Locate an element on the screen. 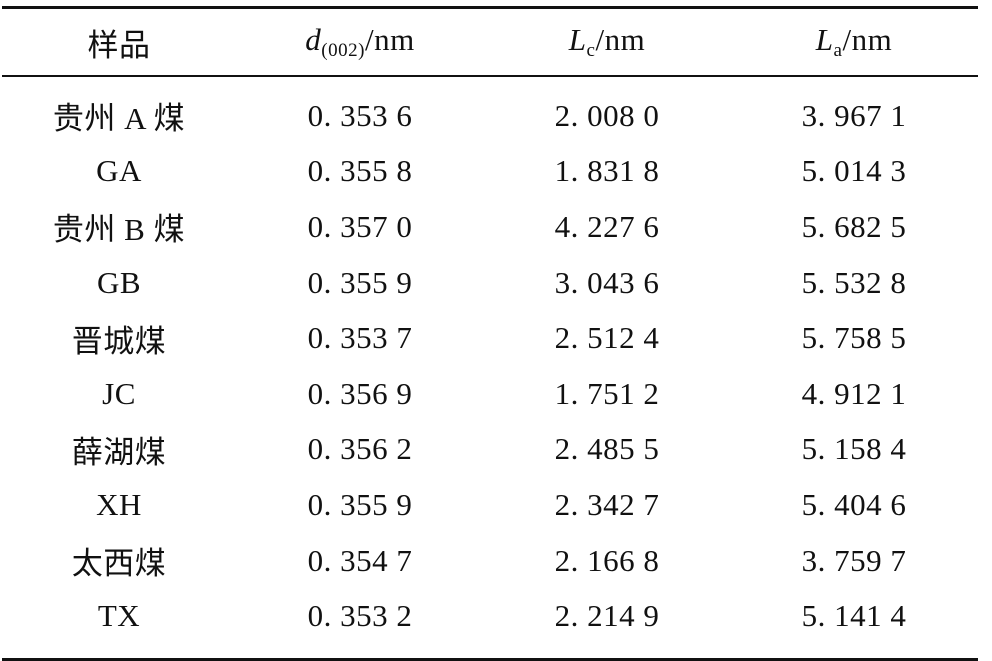  header-d002-unit: /nm is located at coordinates (389, 39).